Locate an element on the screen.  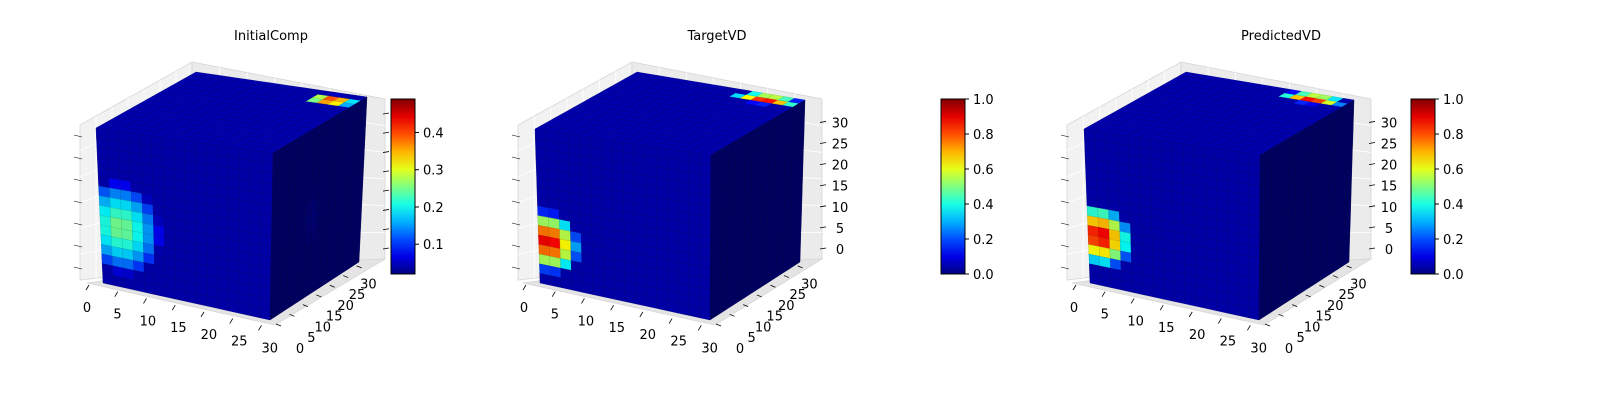
z-tick-label: 25 is located at coordinates (840, 145).